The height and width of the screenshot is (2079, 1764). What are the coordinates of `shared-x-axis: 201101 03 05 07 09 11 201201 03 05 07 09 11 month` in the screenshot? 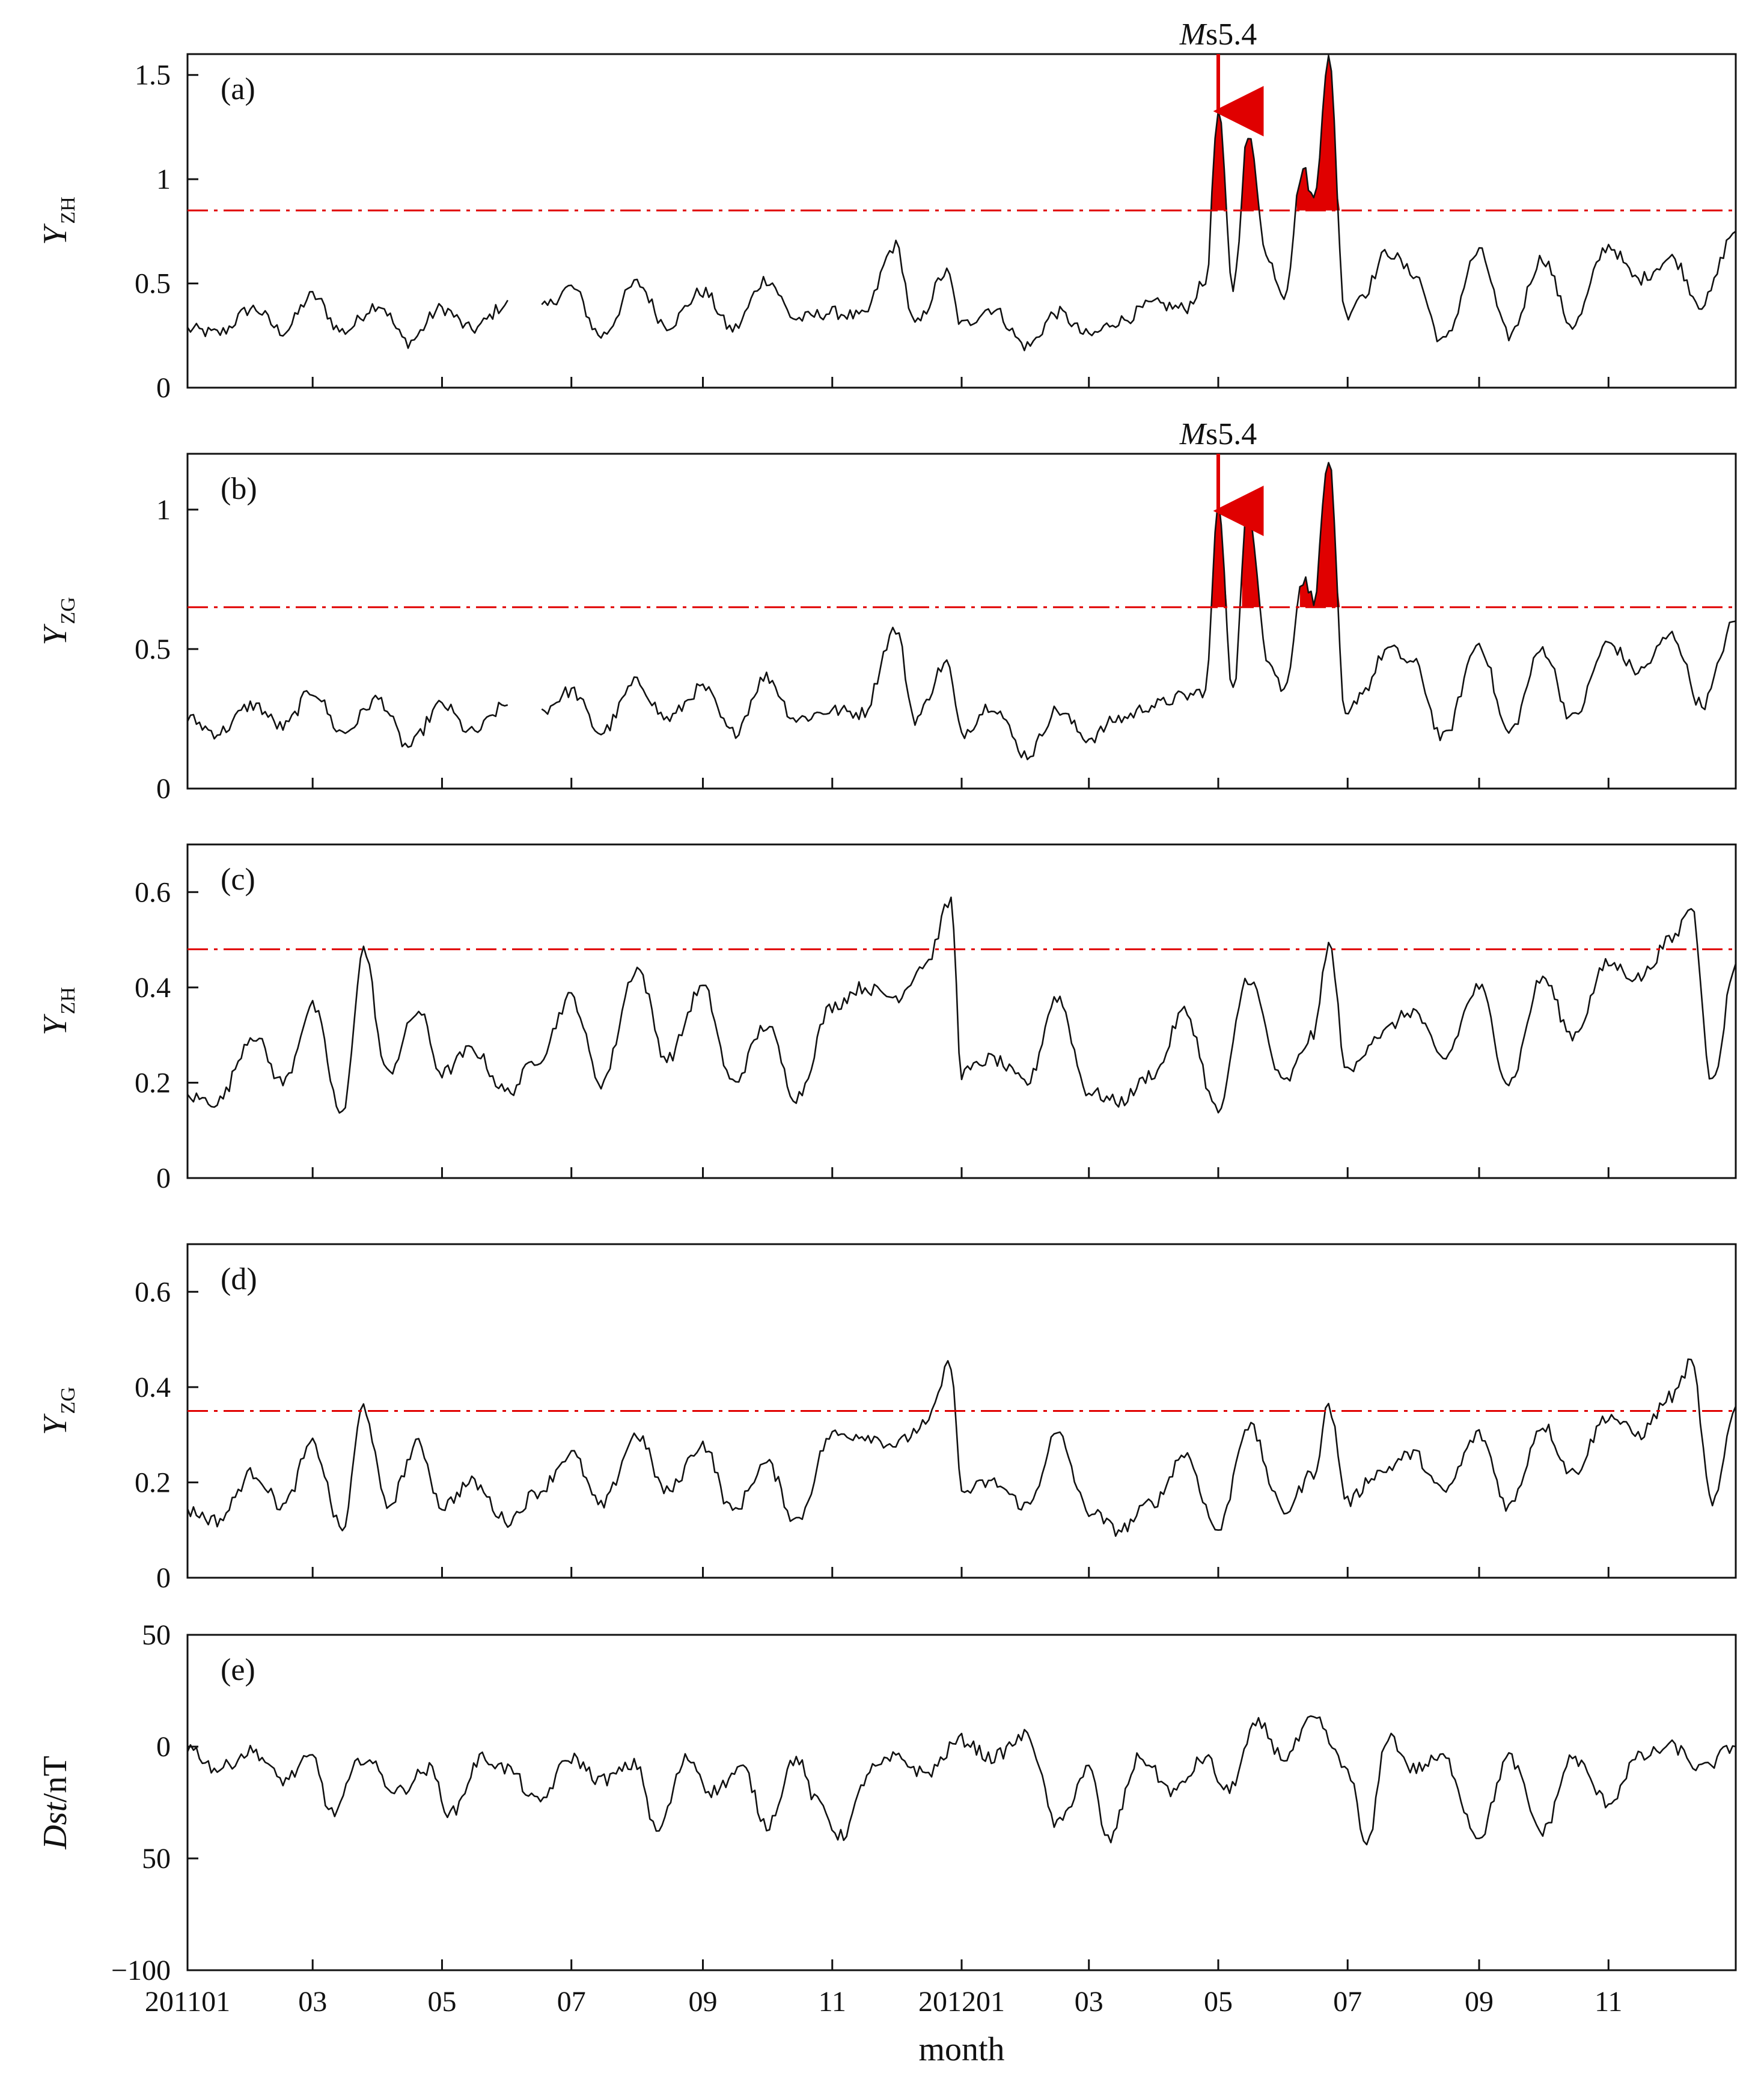 It's located at (883, 2027).